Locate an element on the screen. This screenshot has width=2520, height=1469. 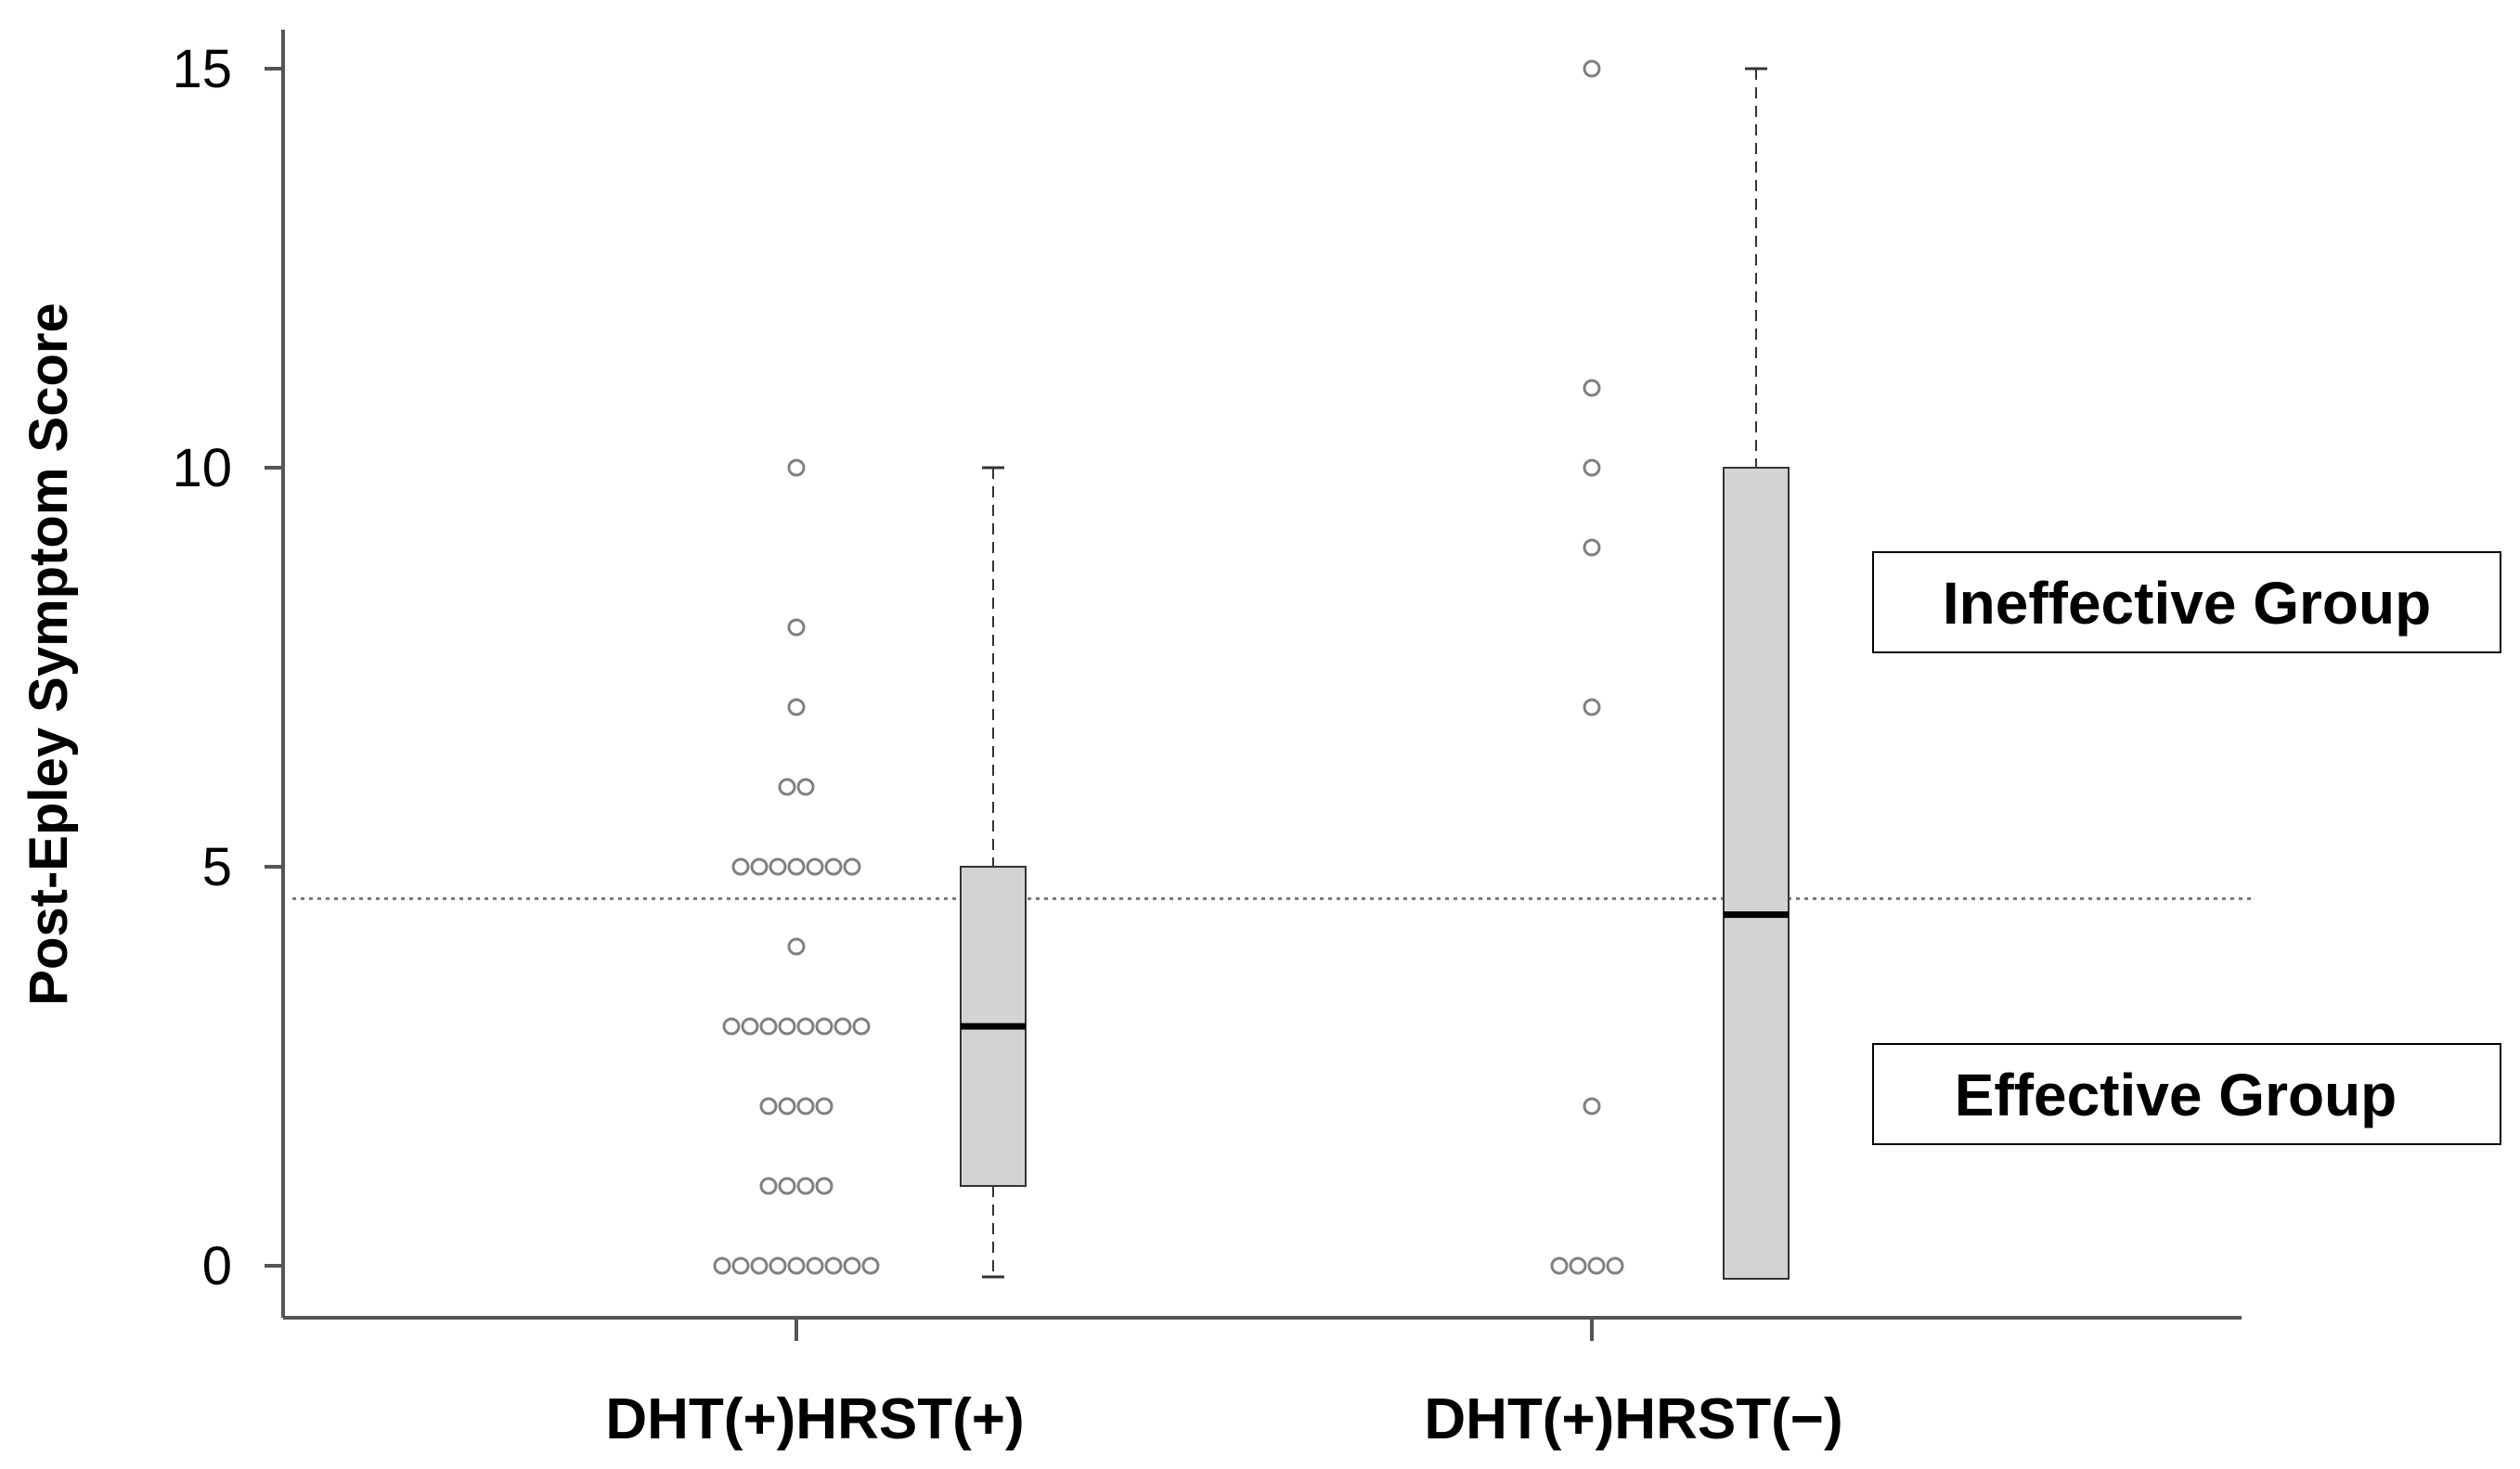
x-ticks: DHT(+)HRST(+) DHT(+)HRST(−) is located at coordinates (1224, 1385).